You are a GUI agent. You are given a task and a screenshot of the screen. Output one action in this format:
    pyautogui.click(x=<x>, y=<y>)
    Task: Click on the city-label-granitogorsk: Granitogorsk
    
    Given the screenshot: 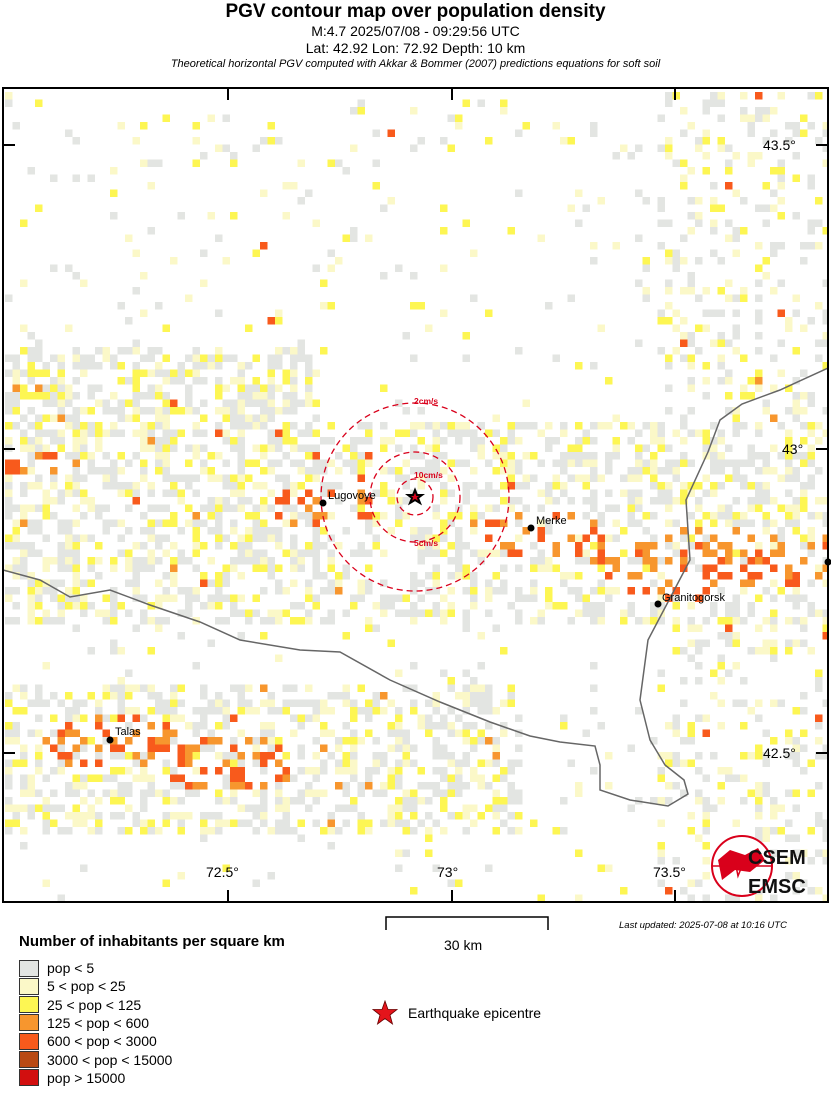 What is the action you would take?
    pyautogui.click(x=693, y=598)
    